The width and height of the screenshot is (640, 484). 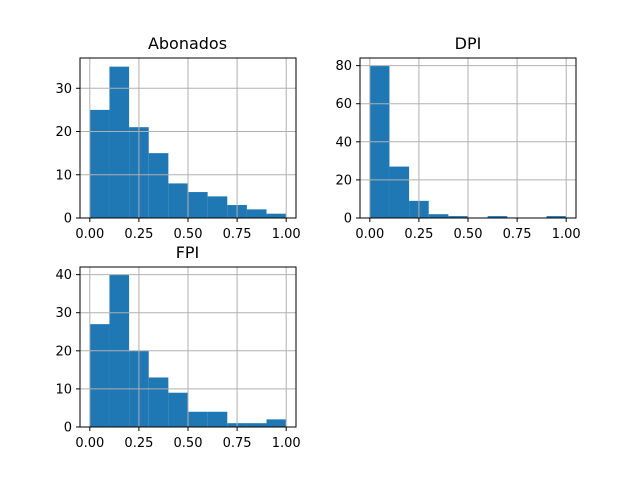 I want to click on bar-group, so click(x=188, y=142).